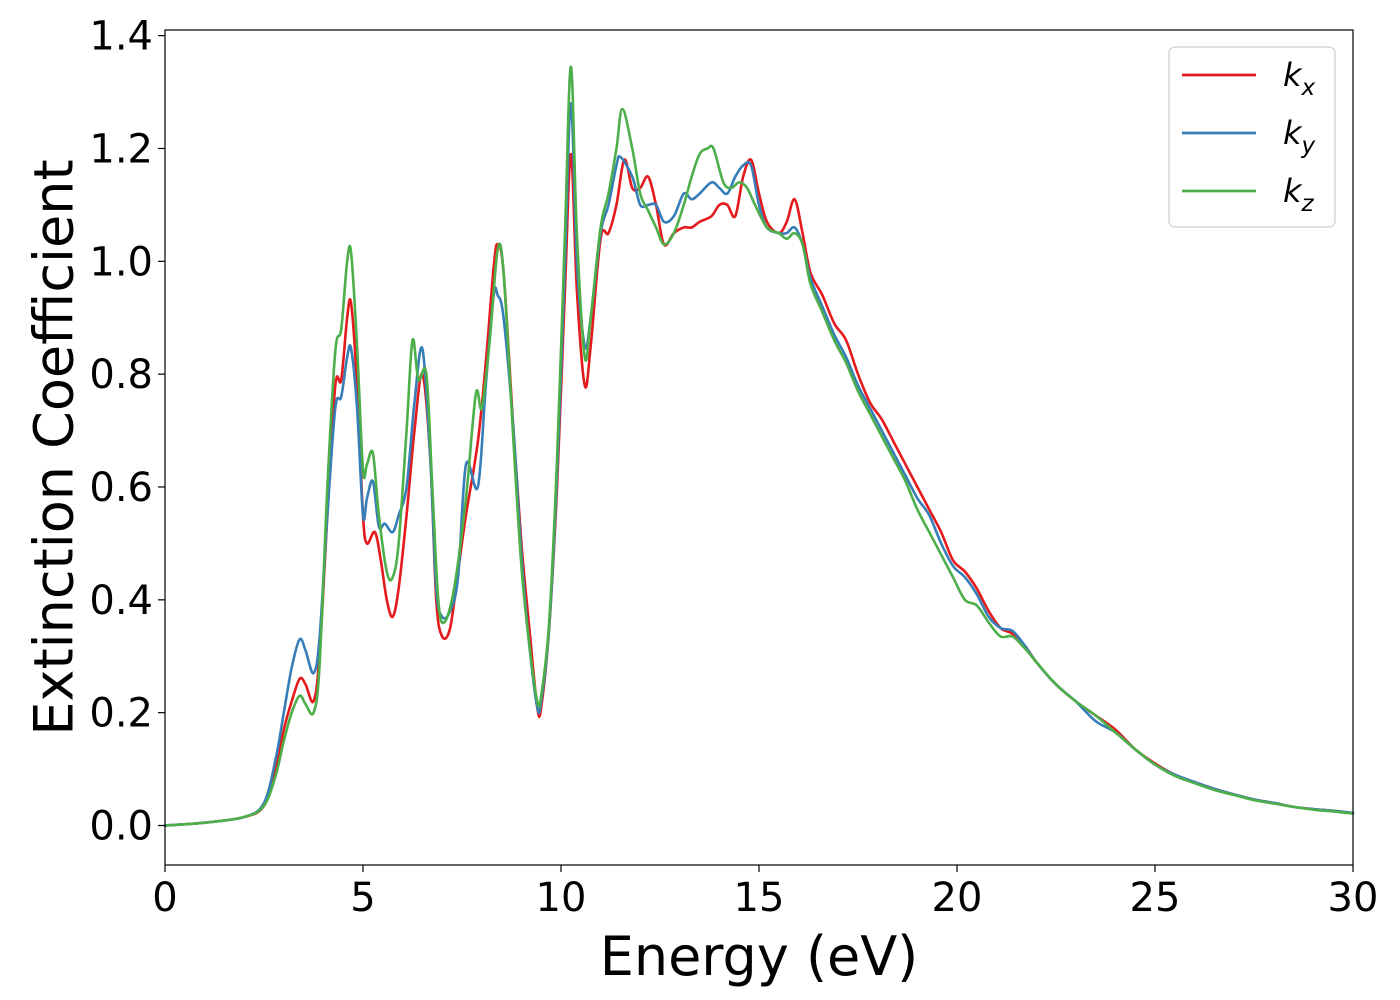 This screenshot has width=1400, height=1000. Describe the element at coordinates (121, 375) in the screenshot. I see `y-tick-label: 0.8` at that location.